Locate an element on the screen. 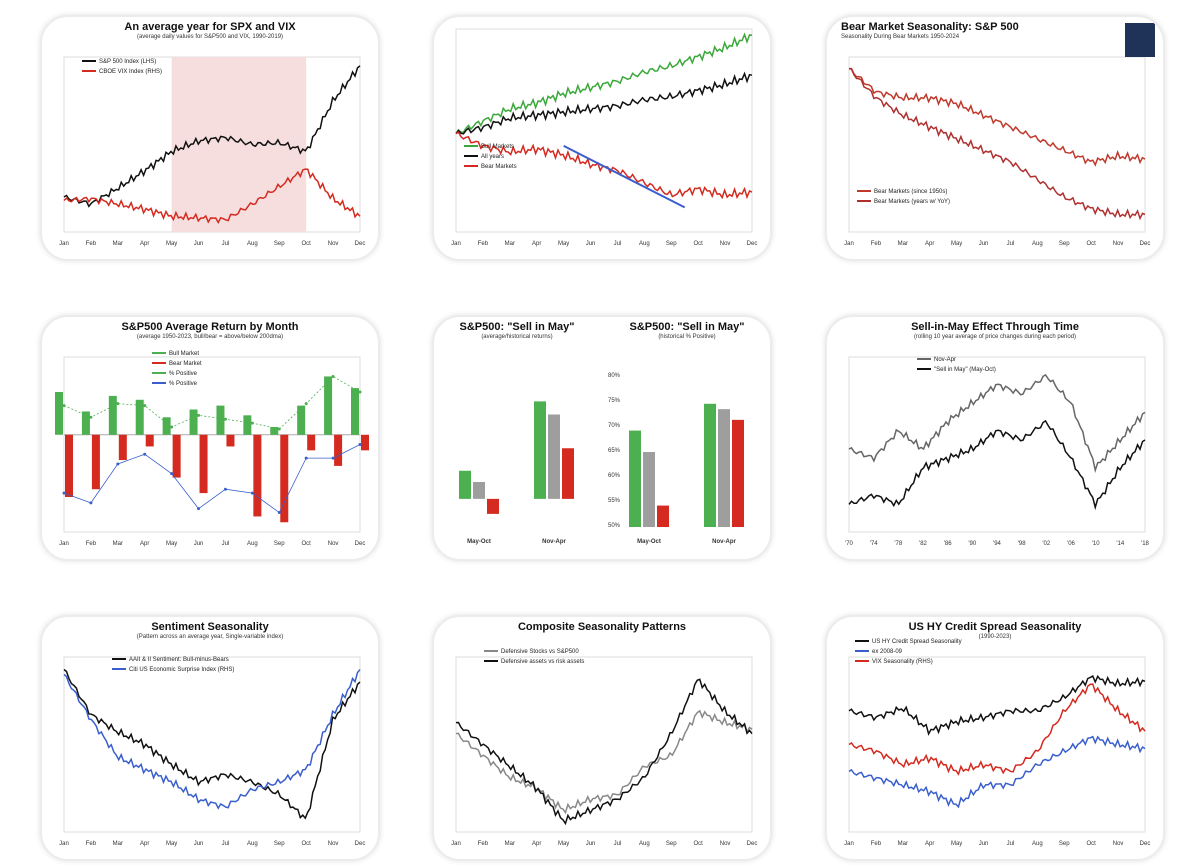 This screenshot has width=1200, height=866. legend-label: US HY Credit Spread Seasonality is located at coordinates (917, 642).